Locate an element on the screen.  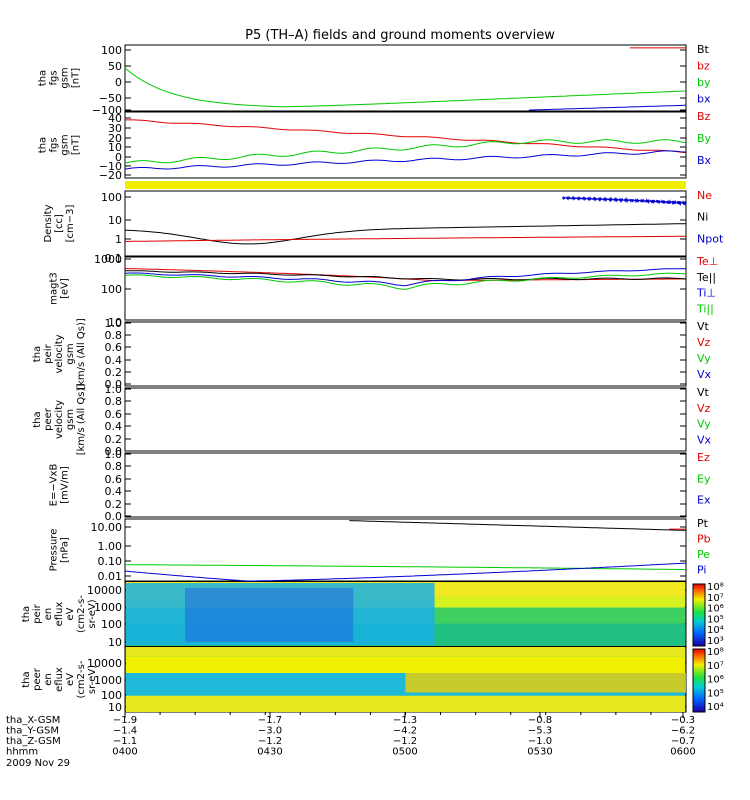
xaxis-row-value: 0500 is located at coordinates (404, 752).